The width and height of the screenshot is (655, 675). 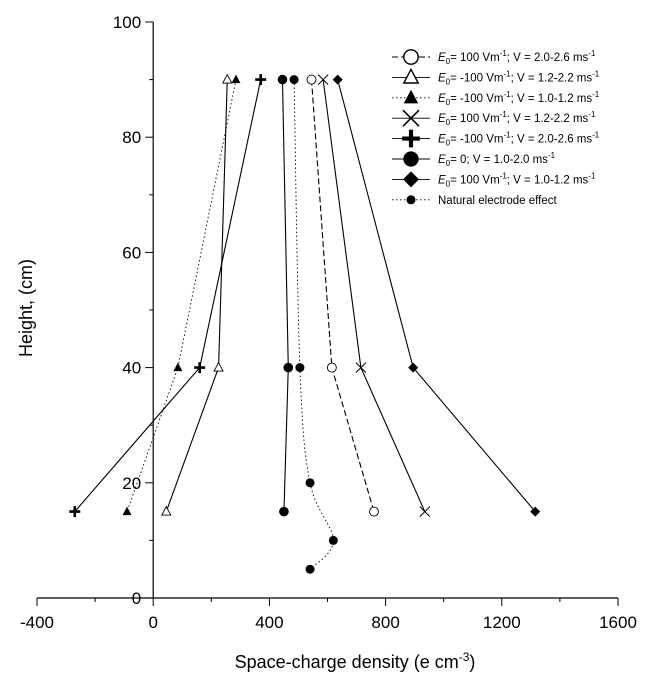 What do you see at coordinates (269, 622) in the screenshot?
I see `x-tick-label: 400` at bounding box center [269, 622].